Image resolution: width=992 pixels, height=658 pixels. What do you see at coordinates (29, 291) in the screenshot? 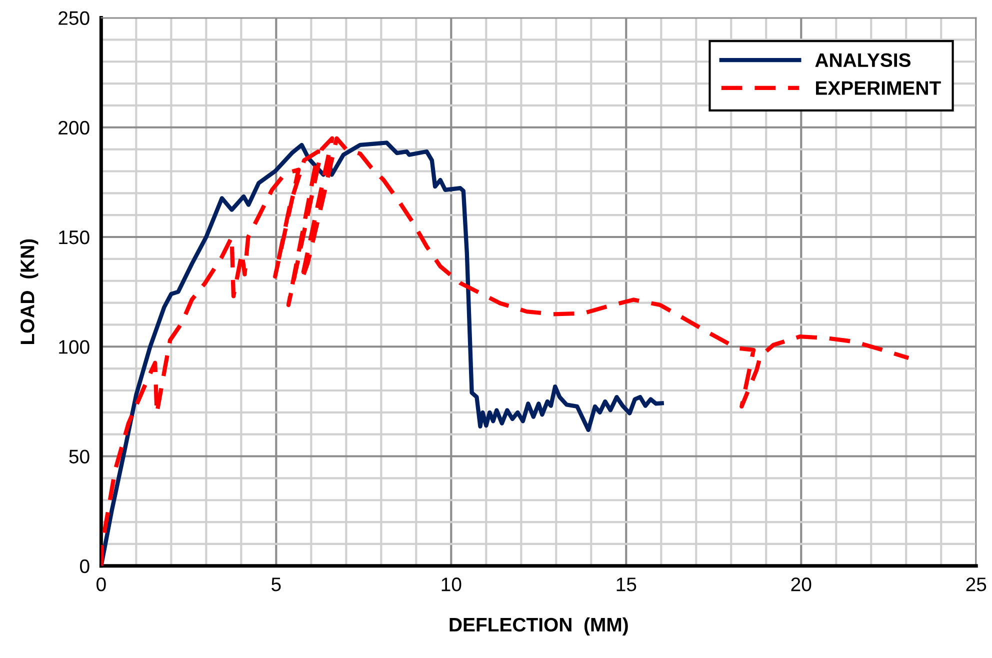
I see `y-axis-title: LOAD (KN)` at bounding box center [29, 291].